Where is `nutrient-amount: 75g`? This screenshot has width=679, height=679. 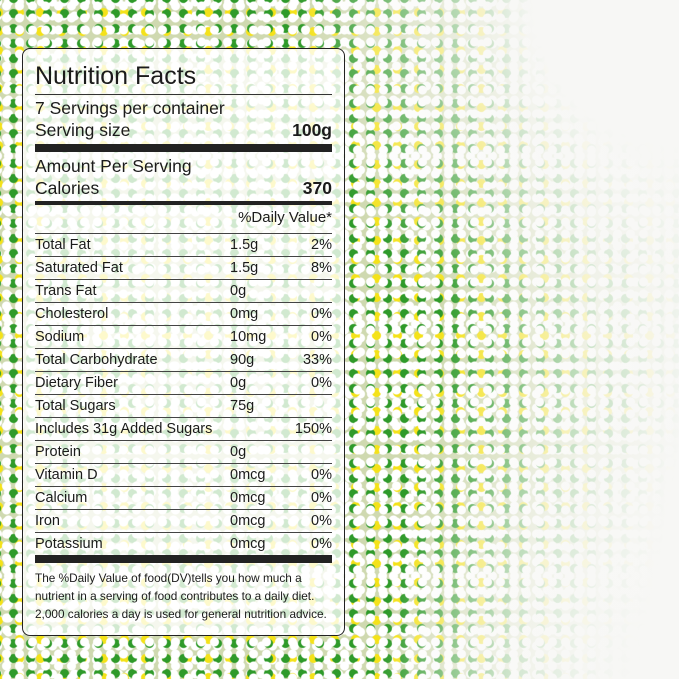
nutrient-amount: 75g is located at coordinates (242, 406).